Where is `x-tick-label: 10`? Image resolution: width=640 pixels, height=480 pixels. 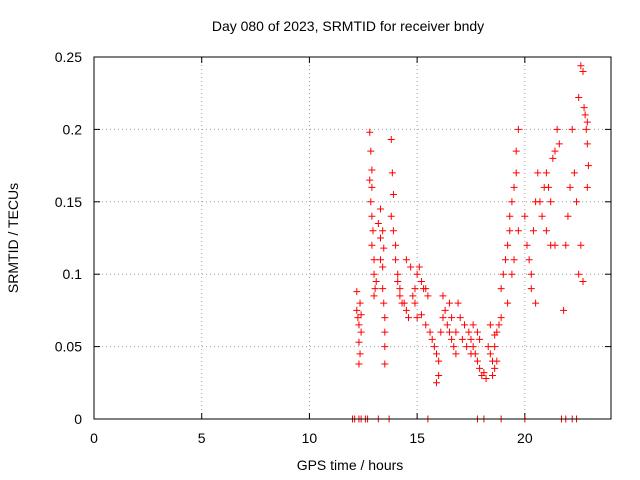 x-tick-label: 10 is located at coordinates (310, 438).